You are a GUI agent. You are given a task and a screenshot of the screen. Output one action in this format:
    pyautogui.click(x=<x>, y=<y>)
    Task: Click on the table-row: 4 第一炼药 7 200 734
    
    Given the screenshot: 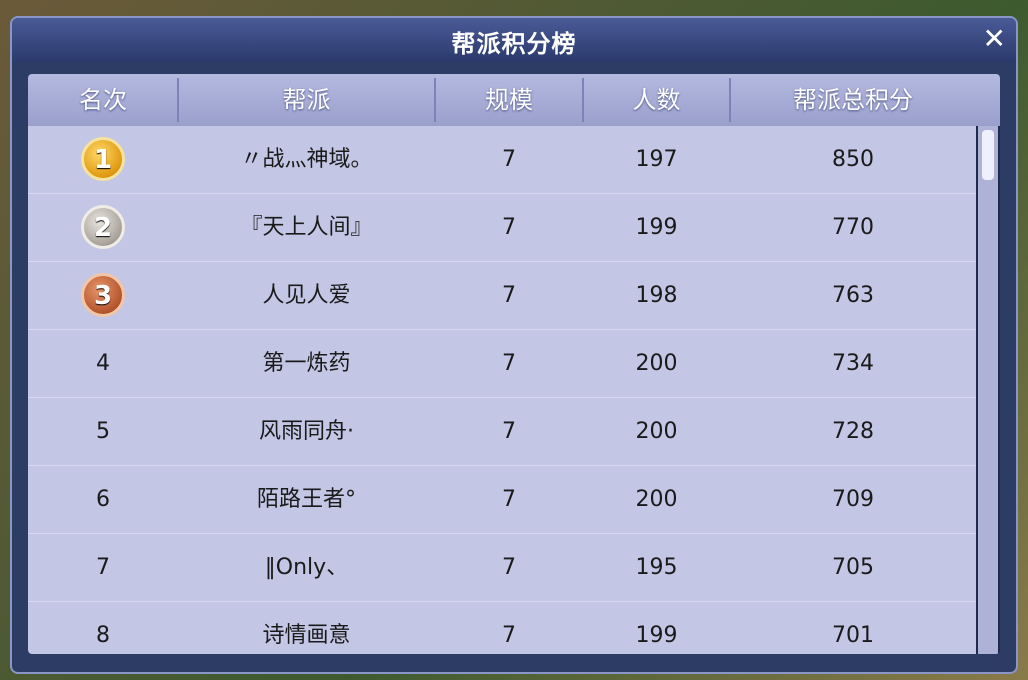 What is the action you would take?
    pyautogui.click(x=502, y=364)
    